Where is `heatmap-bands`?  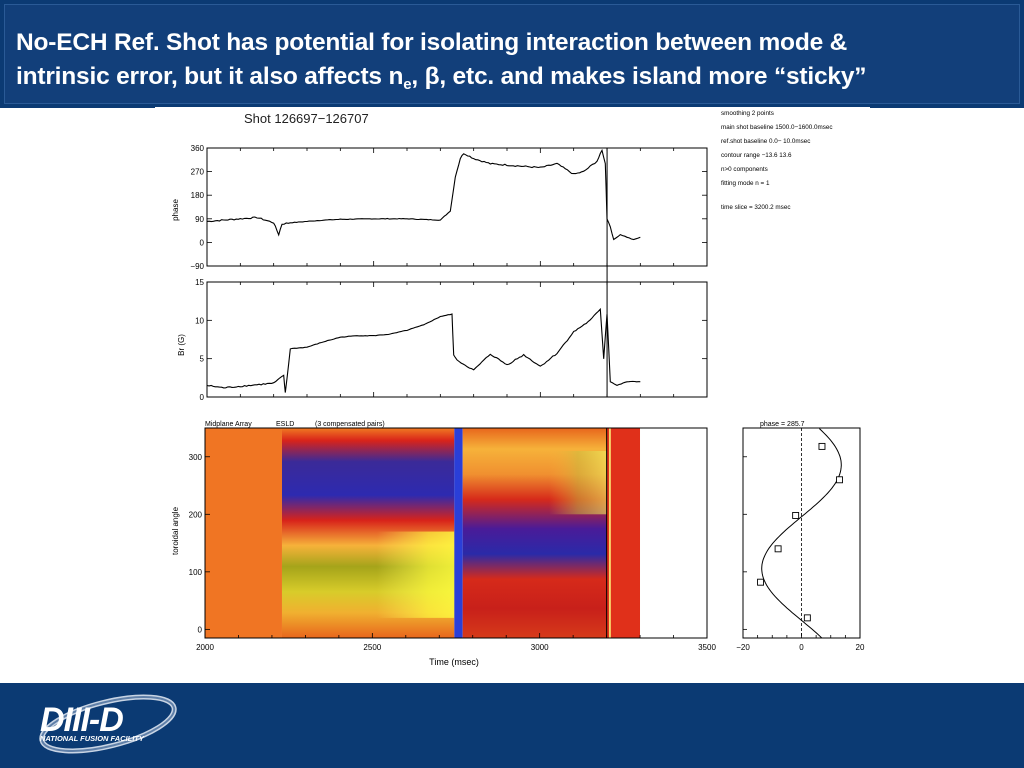
heatmap-bands is located at coordinates (456, 533).